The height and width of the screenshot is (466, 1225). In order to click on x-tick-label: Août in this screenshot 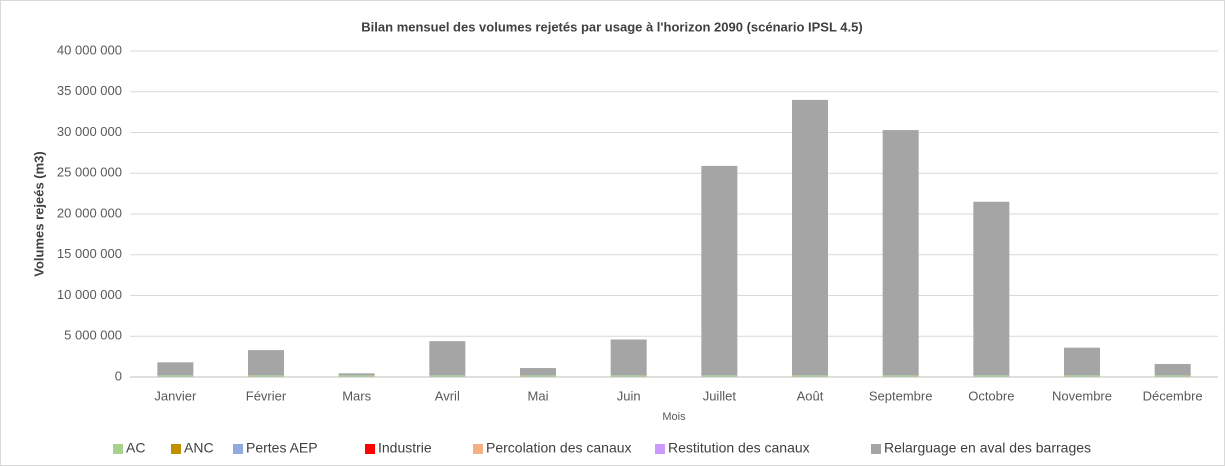, I will do `click(810, 395)`.